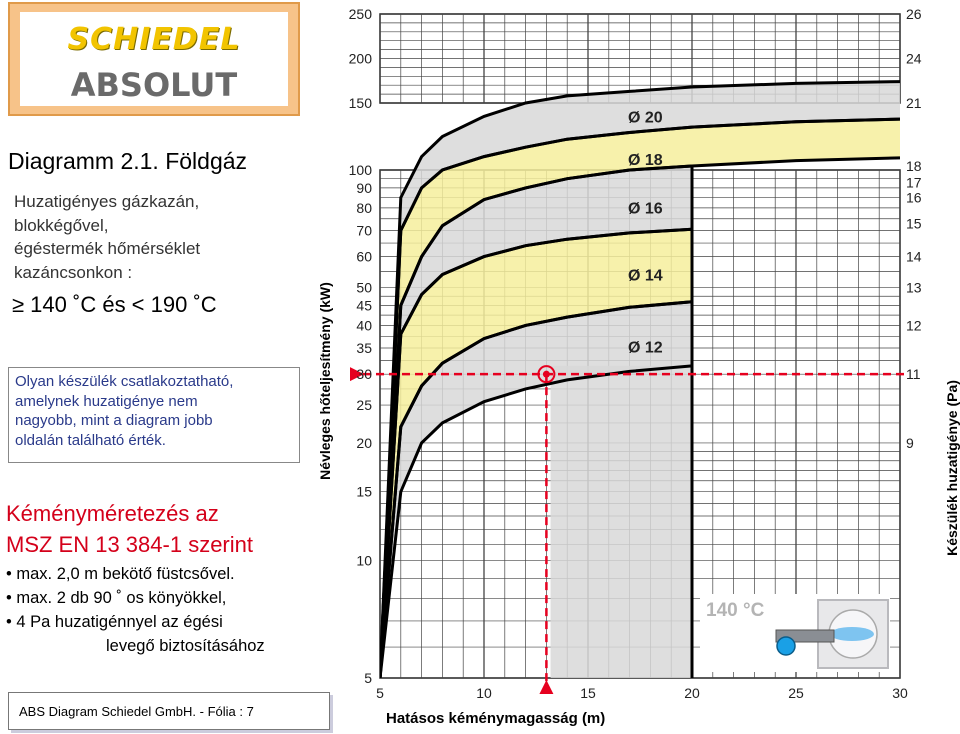 This screenshot has width=960, height=734. I want to click on y-tick-label: 80, so click(364, 208).